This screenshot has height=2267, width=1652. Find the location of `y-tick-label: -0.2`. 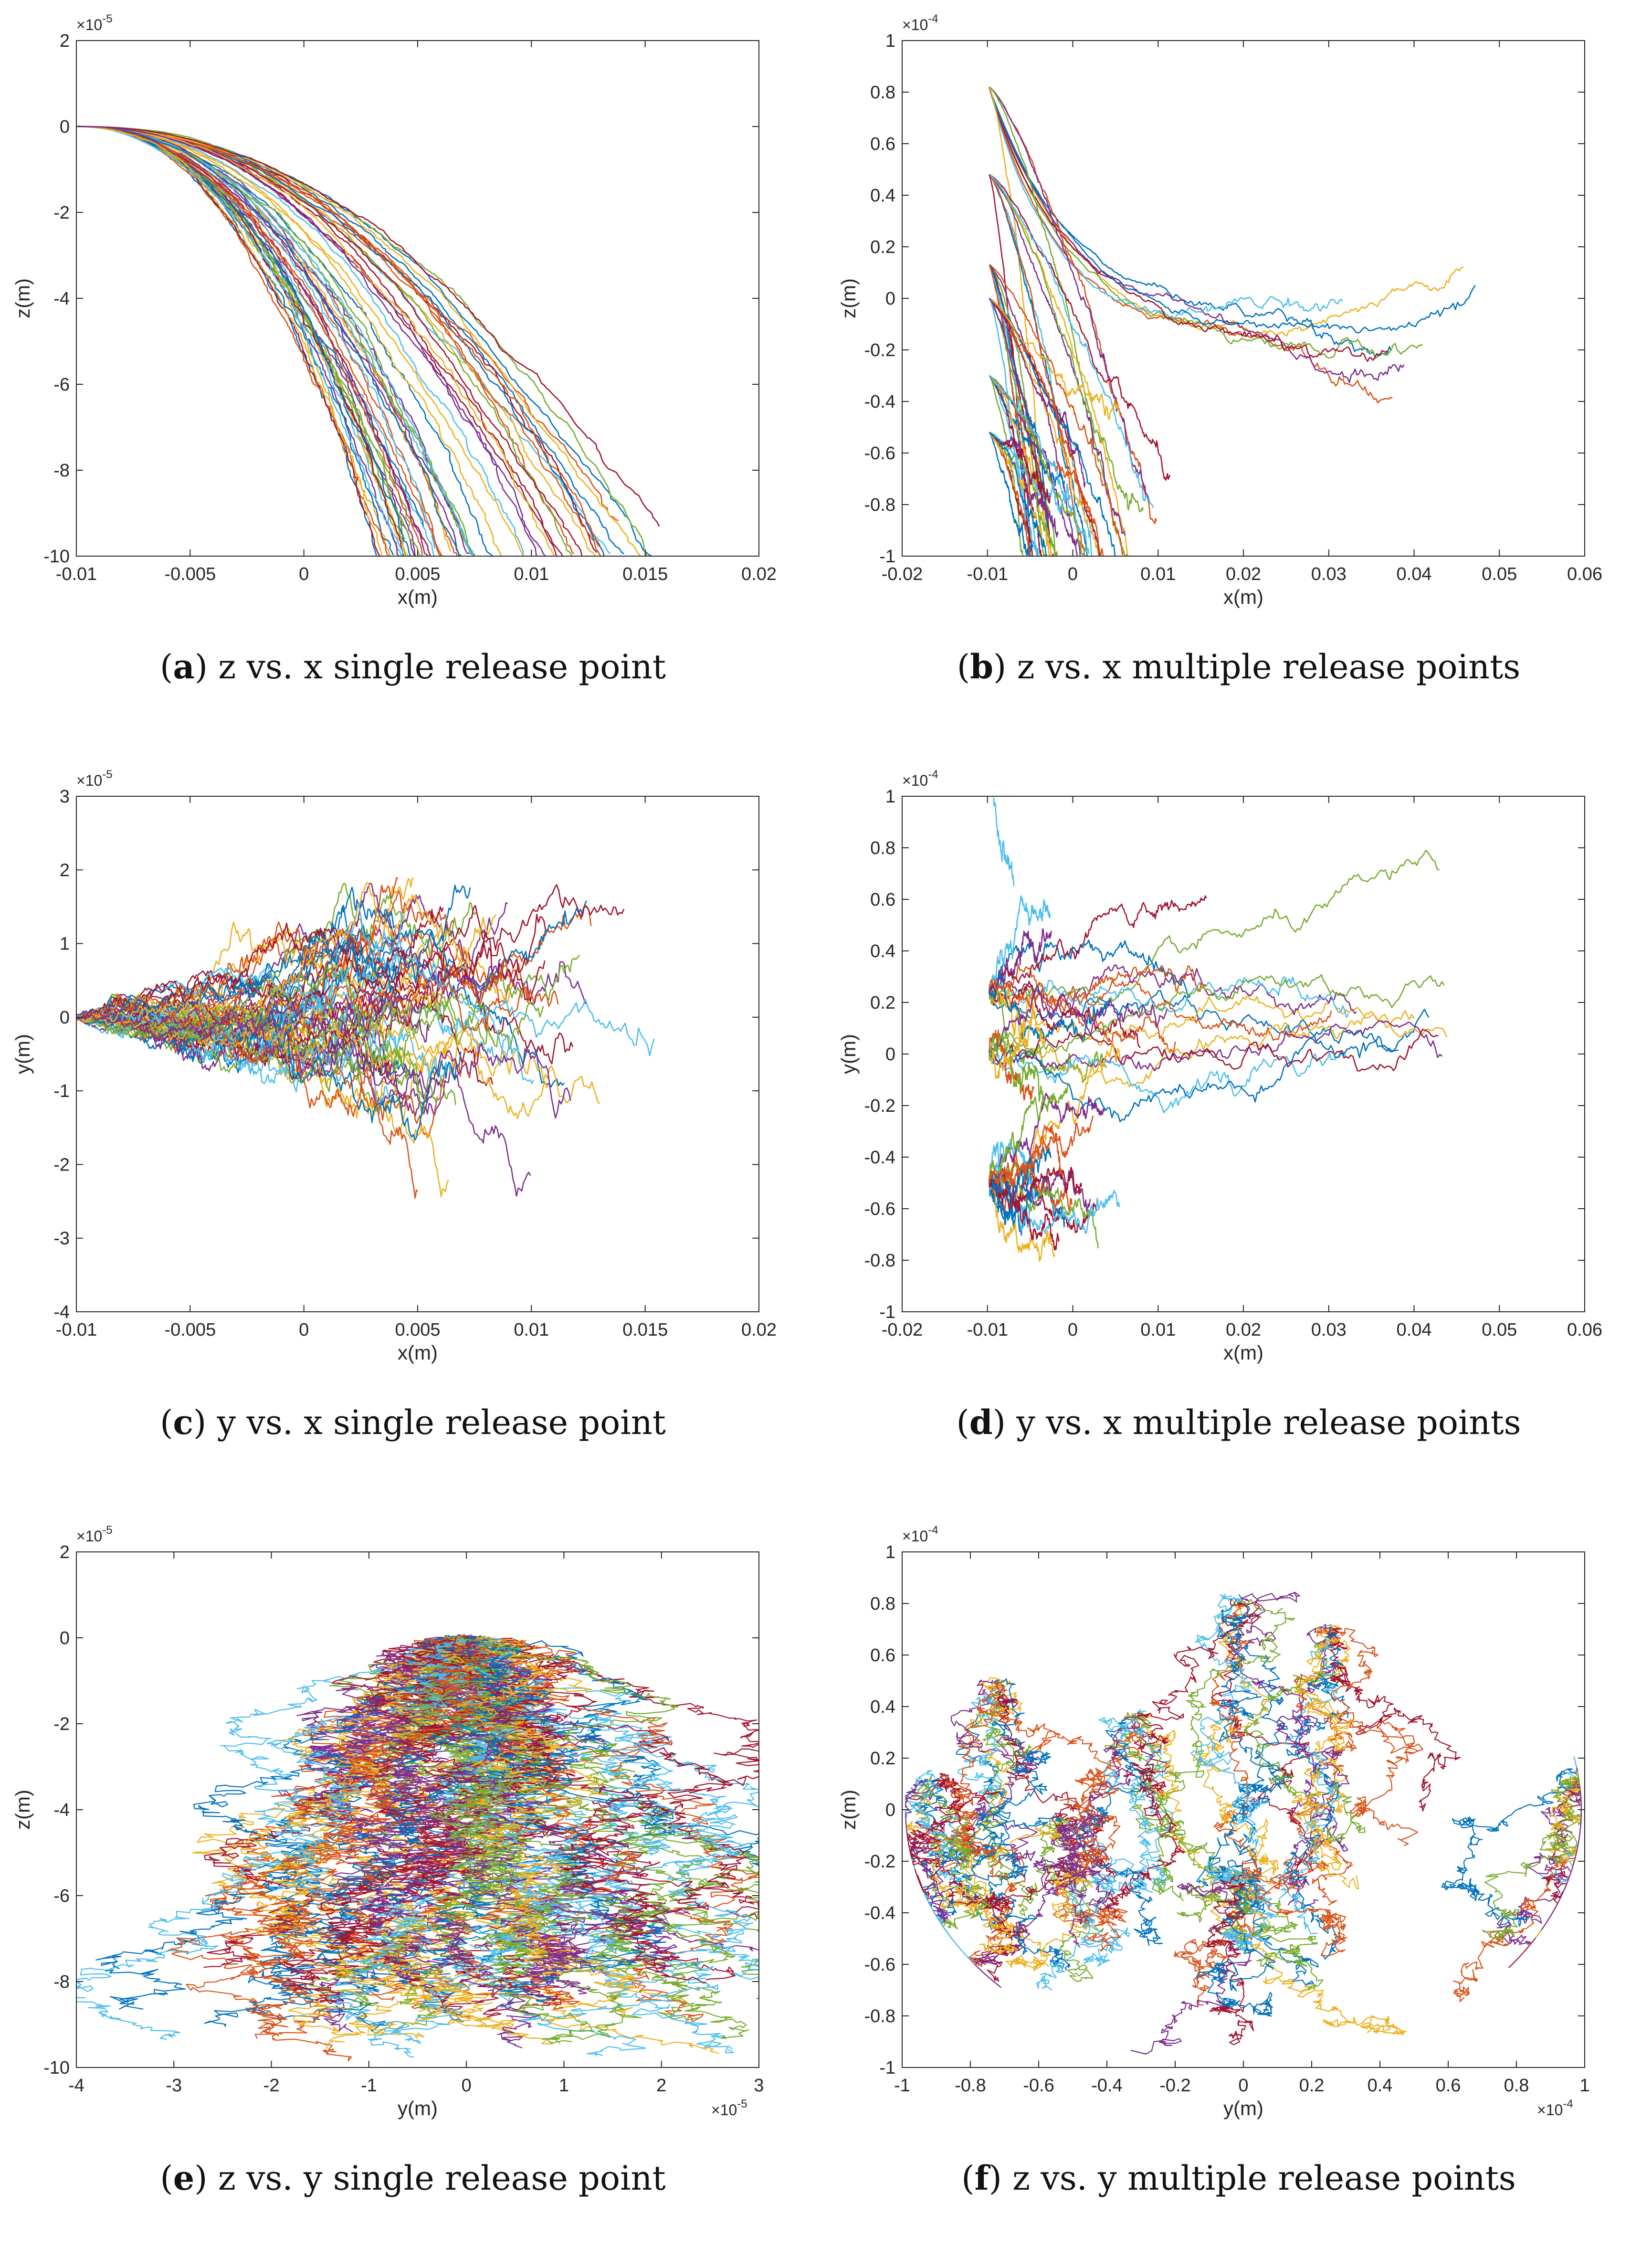

y-tick-label: -0.2 is located at coordinates (880, 350).